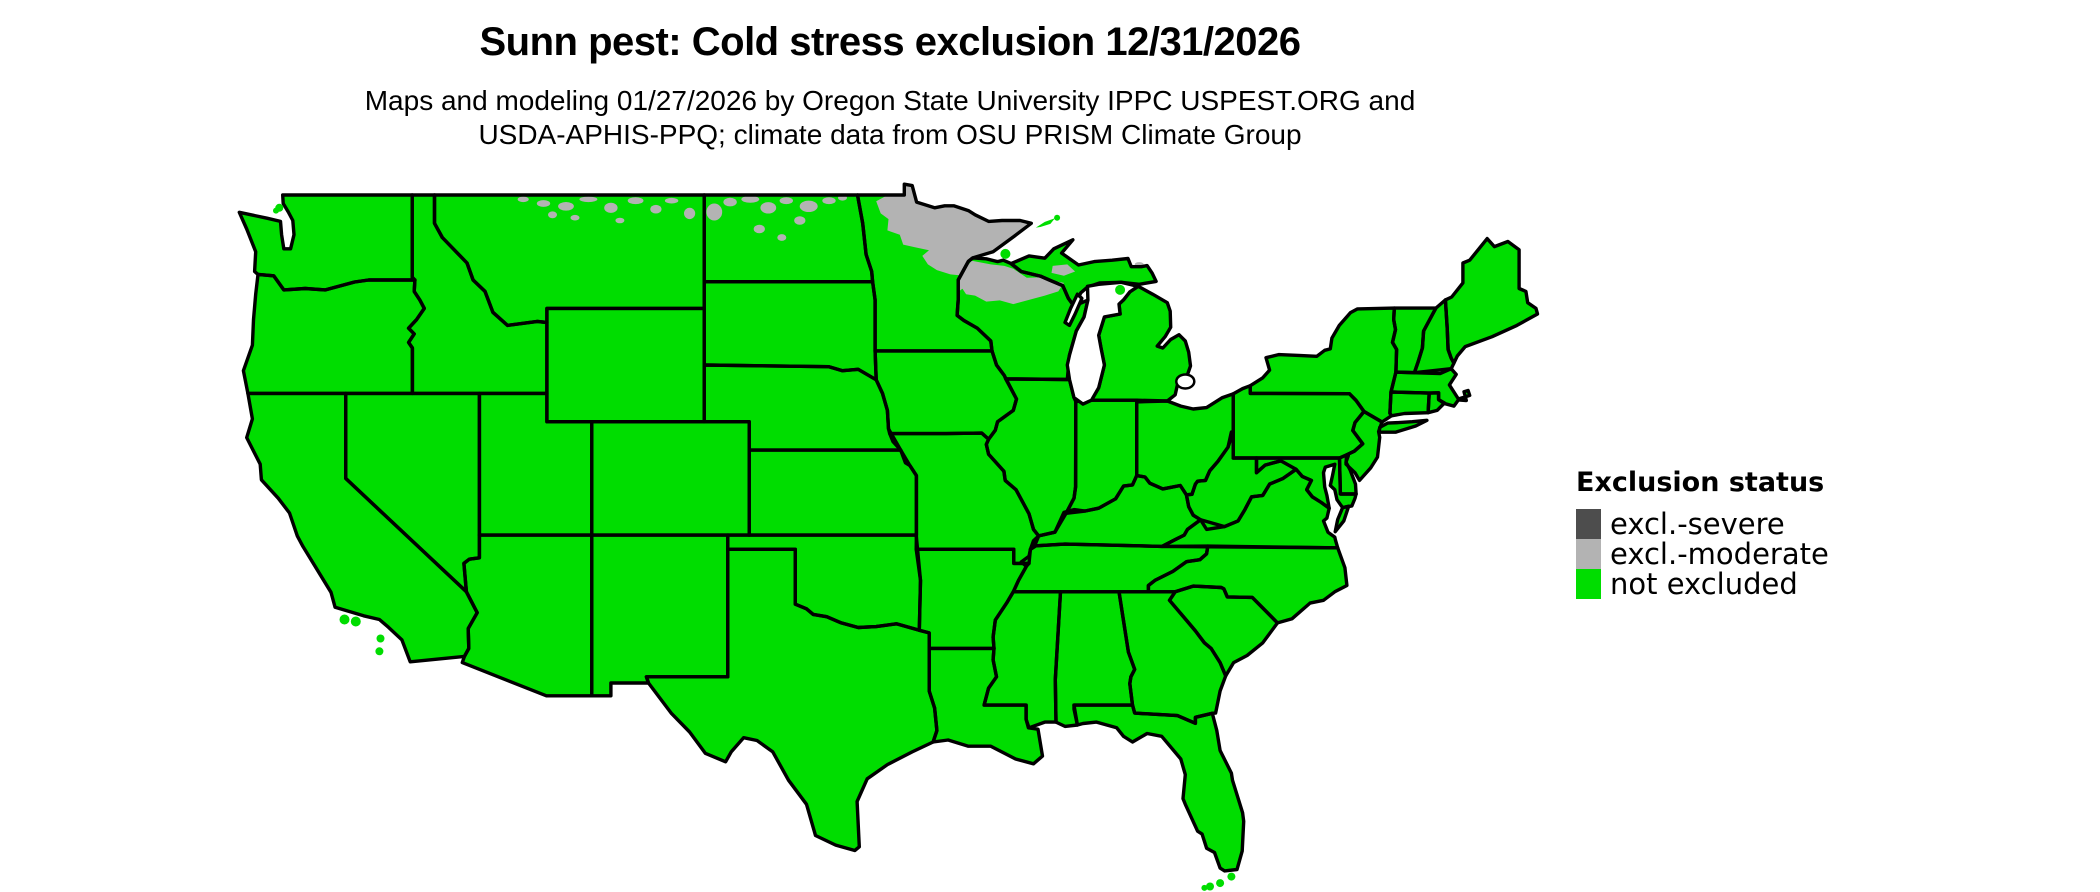 This screenshot has width=2100, height=892. What do you see at coordinates (788, 238) in the screenshot?
I see `state-north-dakota-fill` at bounding box center [788, 238].